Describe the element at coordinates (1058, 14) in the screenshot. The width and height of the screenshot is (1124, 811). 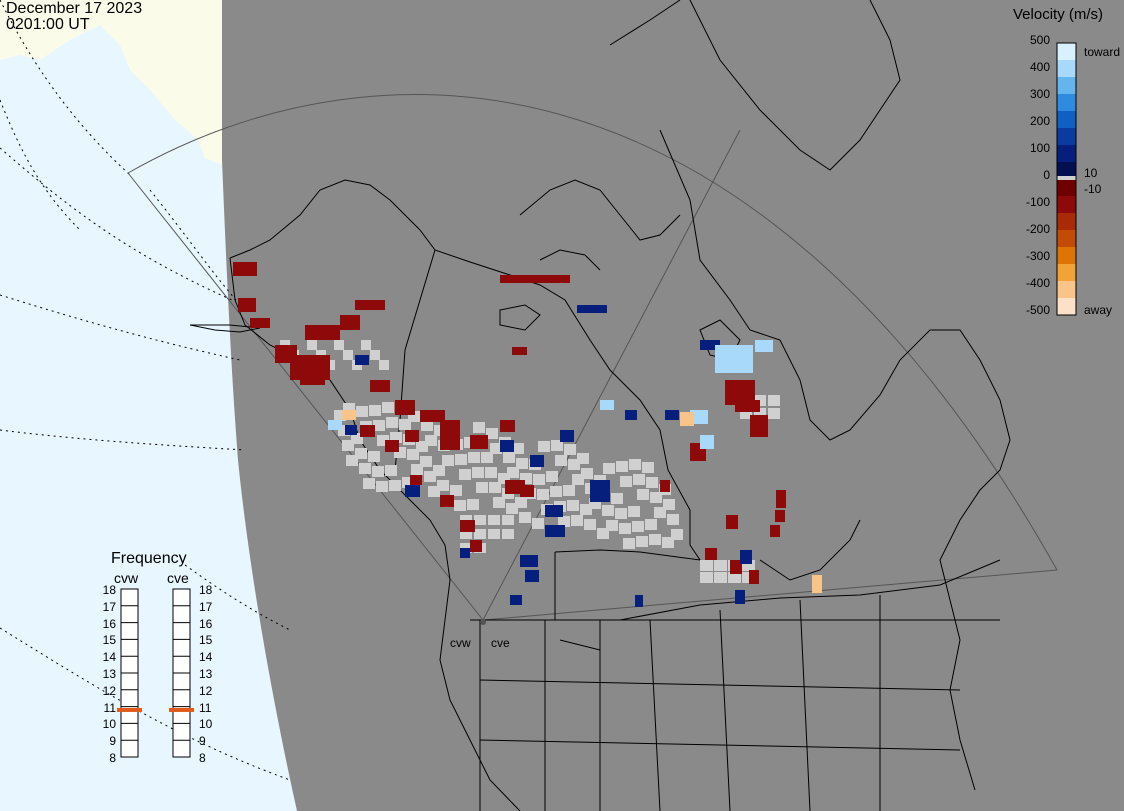
I see `velocity-title: Velocity (m/s)` at that location.